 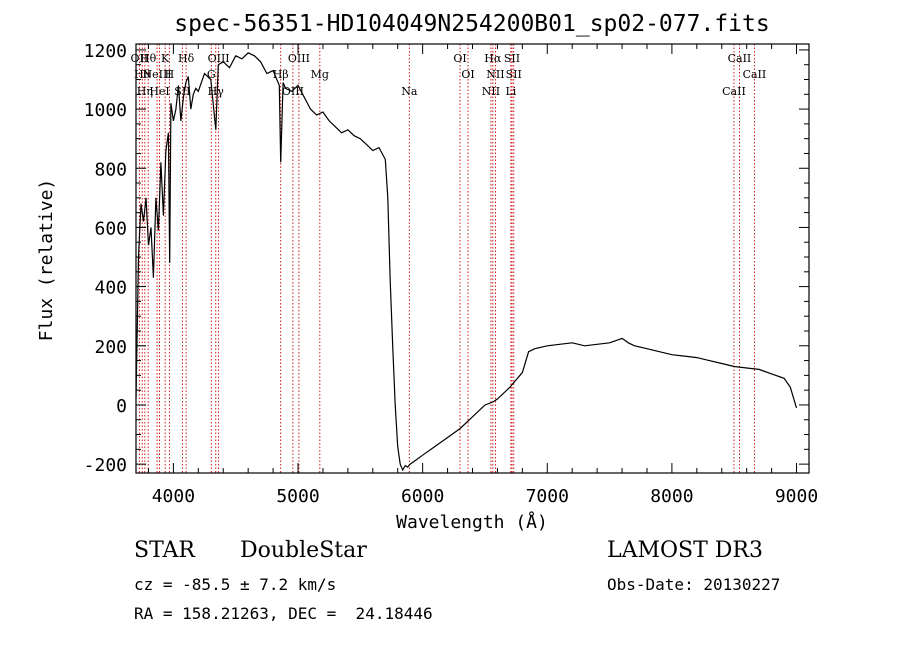 I want to click on y-tick-label: 0, so click(x=121, y=406).